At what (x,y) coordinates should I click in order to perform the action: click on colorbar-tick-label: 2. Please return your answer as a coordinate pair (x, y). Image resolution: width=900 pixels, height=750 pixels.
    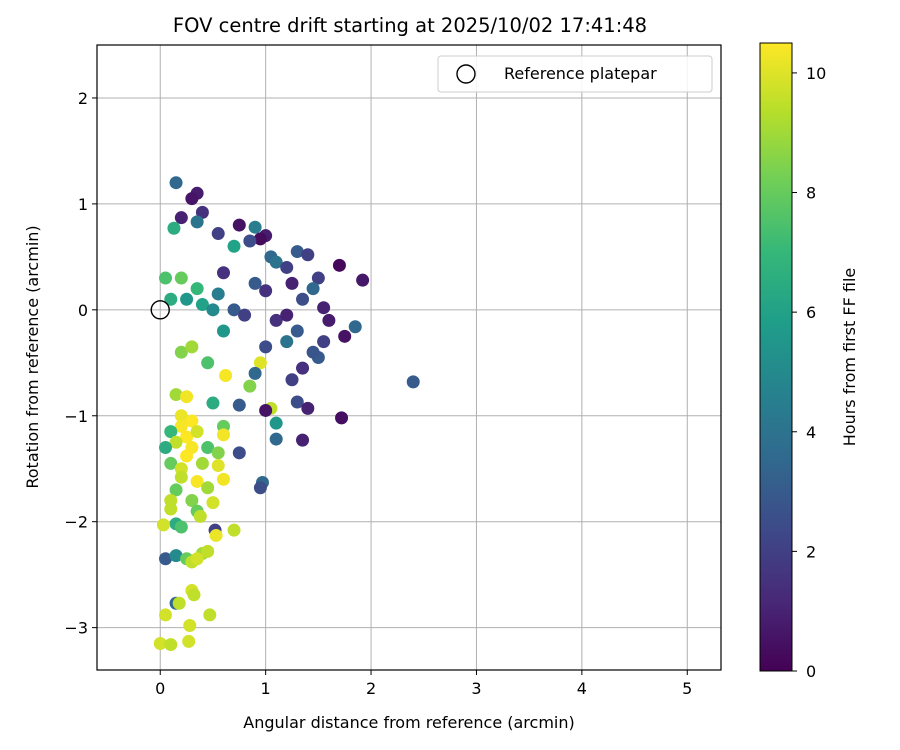
    Looking at the image, I should click on (811, 551).